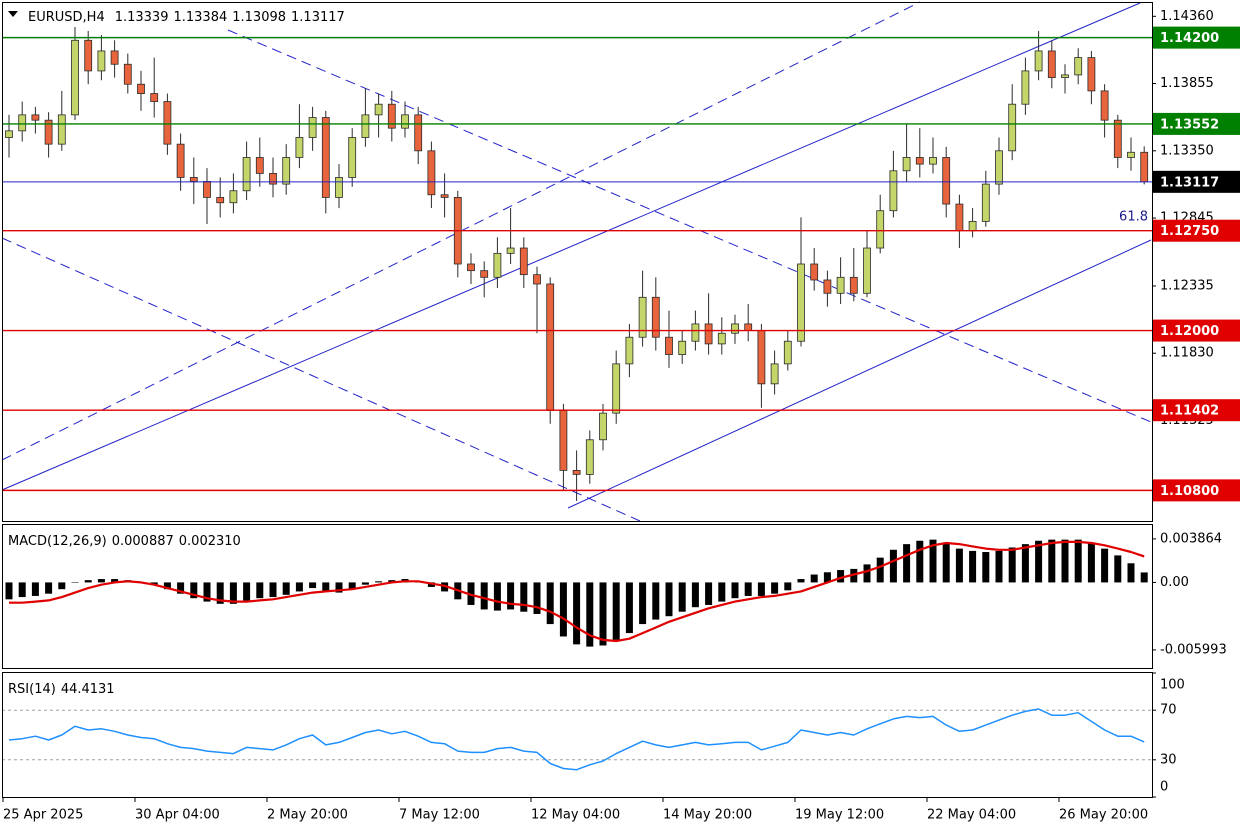  Describe the element at coordinates (1191, 538) in the screenshot. I see `y-tick-label: 0.003864` at that location.